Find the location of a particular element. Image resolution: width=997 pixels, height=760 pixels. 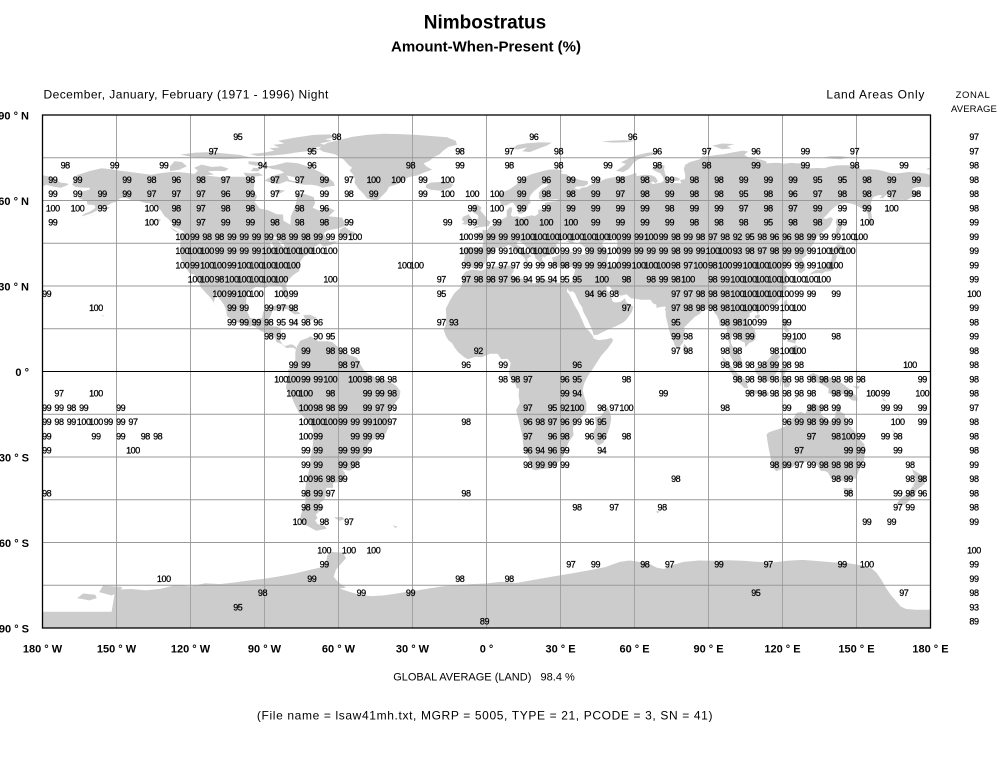

svg-text: GLOBAL AVERAGE (LAND) 98.4 % is located at coordinates (484, 678).